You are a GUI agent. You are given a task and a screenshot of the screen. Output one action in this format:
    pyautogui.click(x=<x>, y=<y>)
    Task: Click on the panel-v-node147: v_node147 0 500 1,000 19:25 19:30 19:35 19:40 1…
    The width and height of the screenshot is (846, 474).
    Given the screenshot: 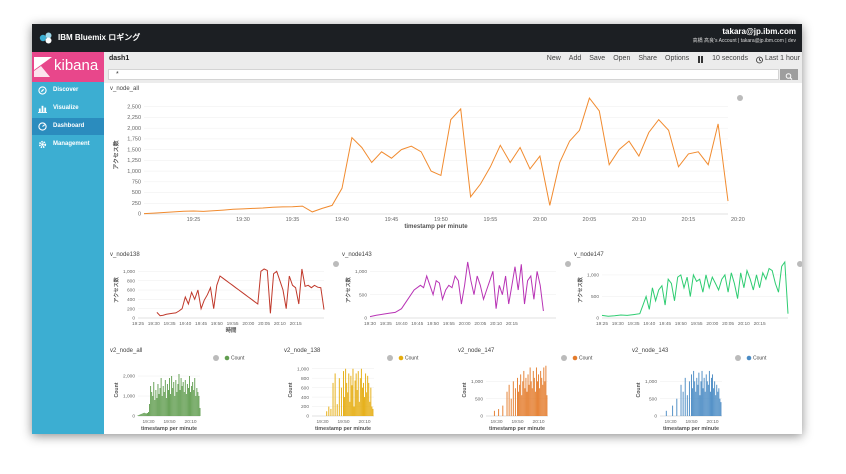 What is the action you would take?
    pyautogui.click(x=688, y=295)
    